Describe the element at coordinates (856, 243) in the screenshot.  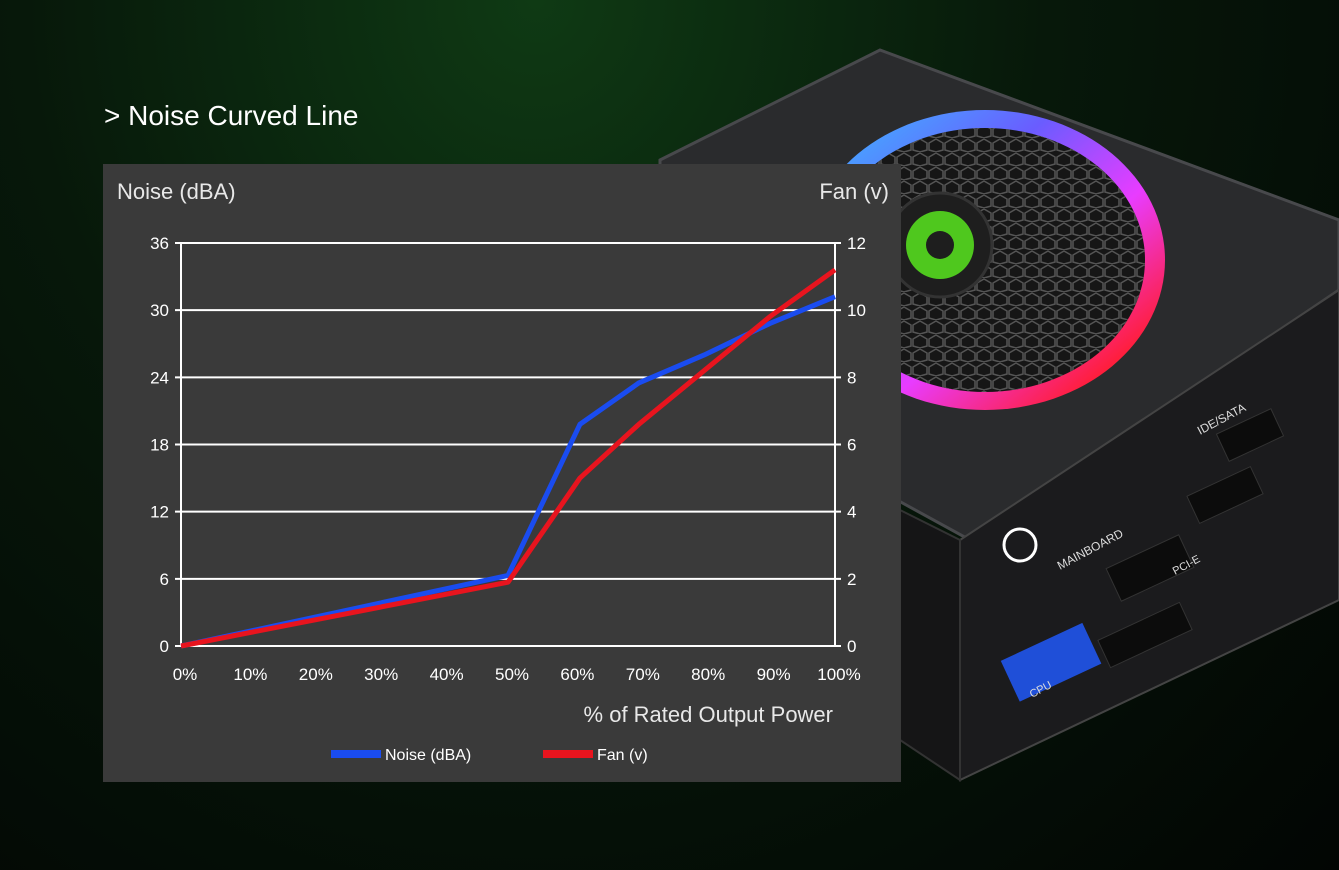
I see `y-right-tick-label: 12` at that location.